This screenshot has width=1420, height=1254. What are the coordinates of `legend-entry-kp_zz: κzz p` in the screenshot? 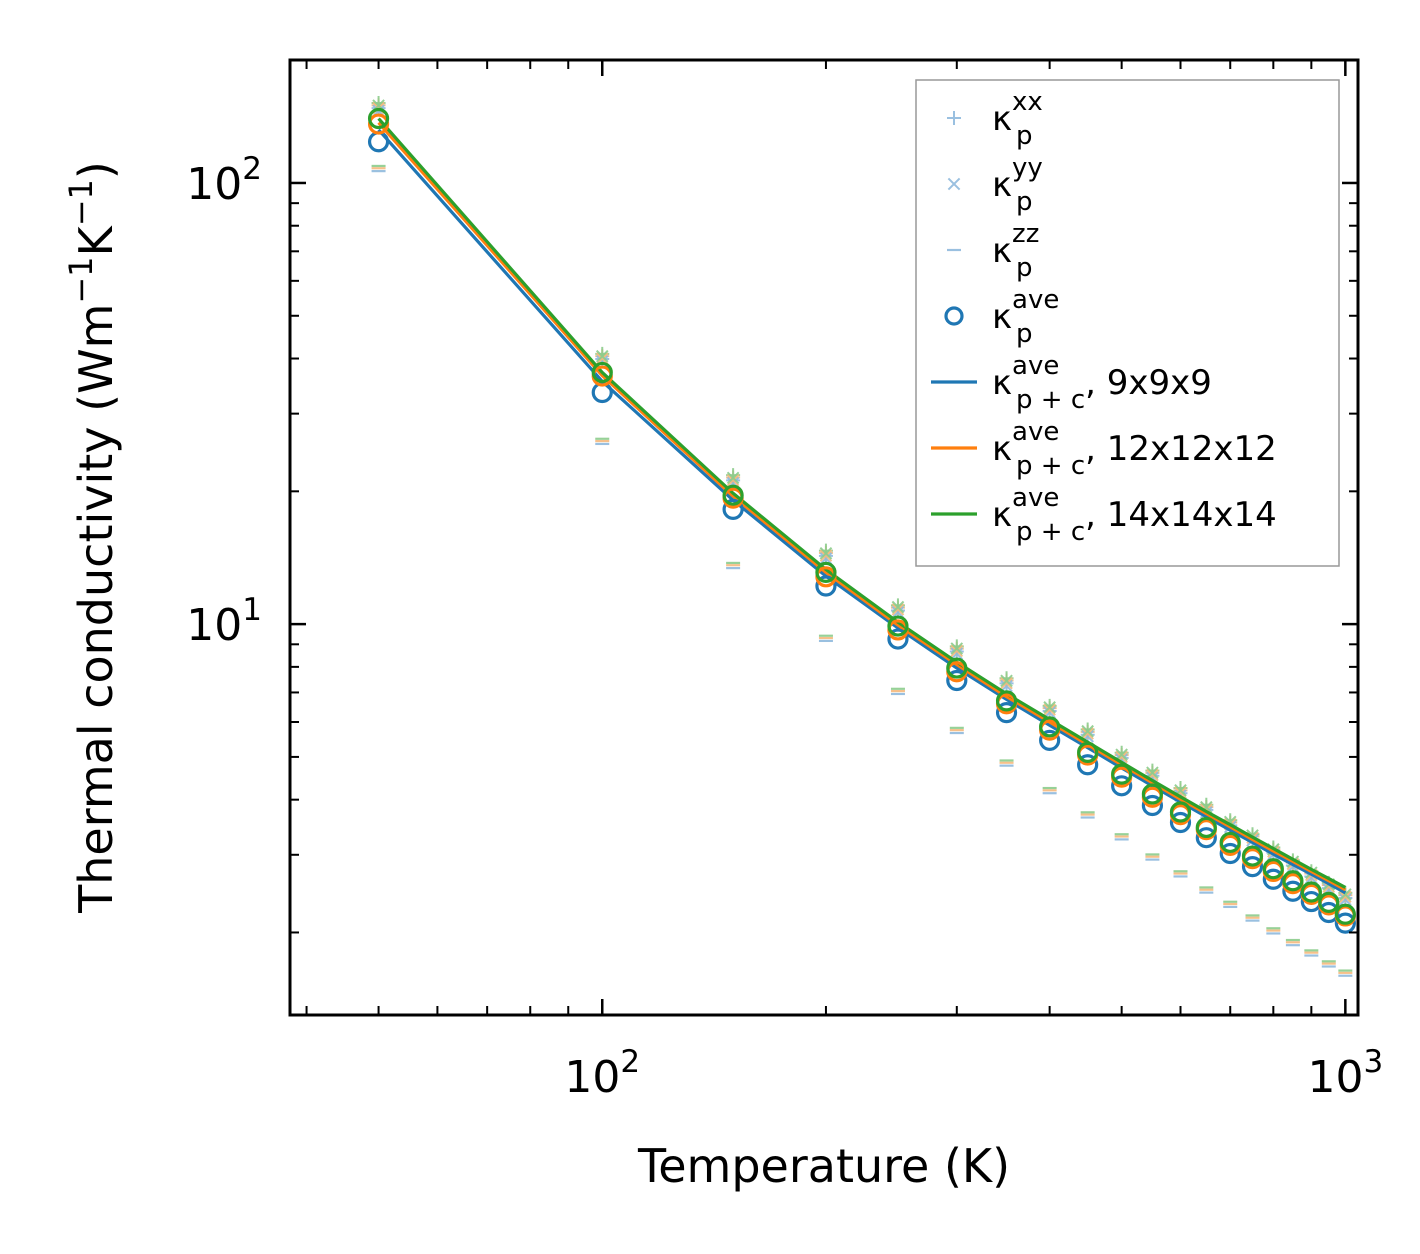 It's located at (993, 251).